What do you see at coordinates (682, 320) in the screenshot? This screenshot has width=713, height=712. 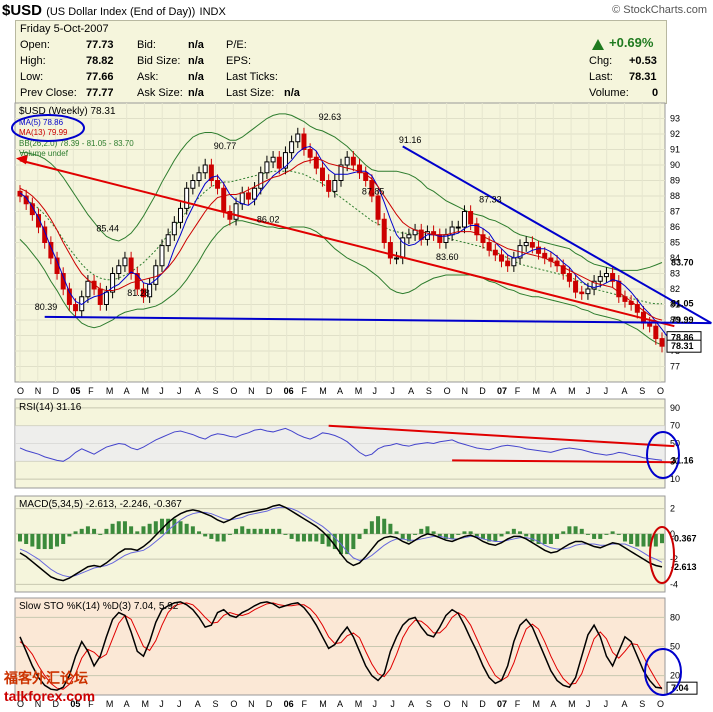 I see `right-value-label: 79.99` at bounding box center [682, 320].